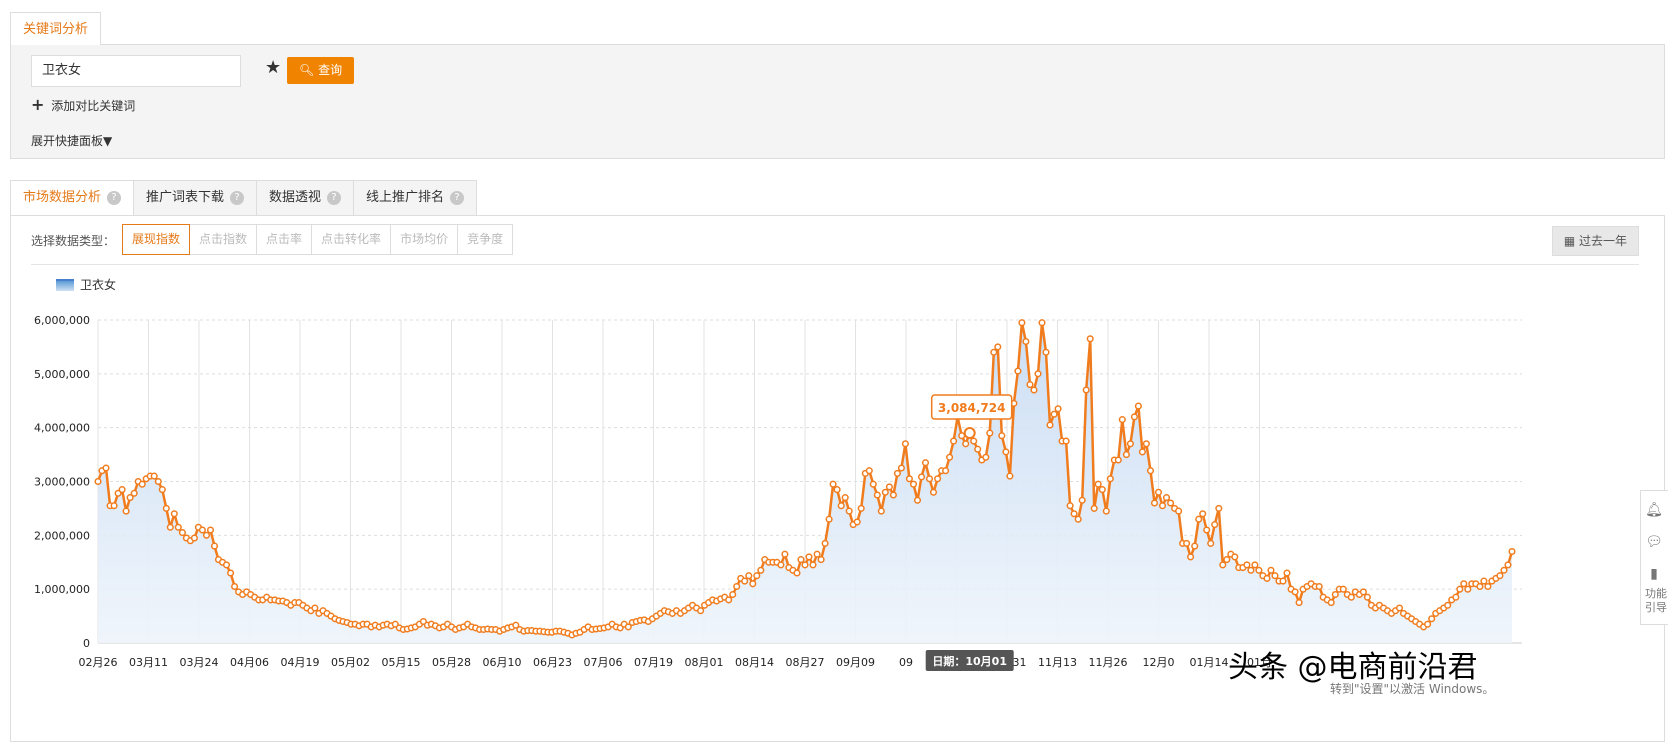 This screenshot has height=747, width=1668. Describe the element at coordinates (1412, 689) in the screenshot. I see `windows-activation-notice: 转到"设置"以激活 Windows。` at that location.